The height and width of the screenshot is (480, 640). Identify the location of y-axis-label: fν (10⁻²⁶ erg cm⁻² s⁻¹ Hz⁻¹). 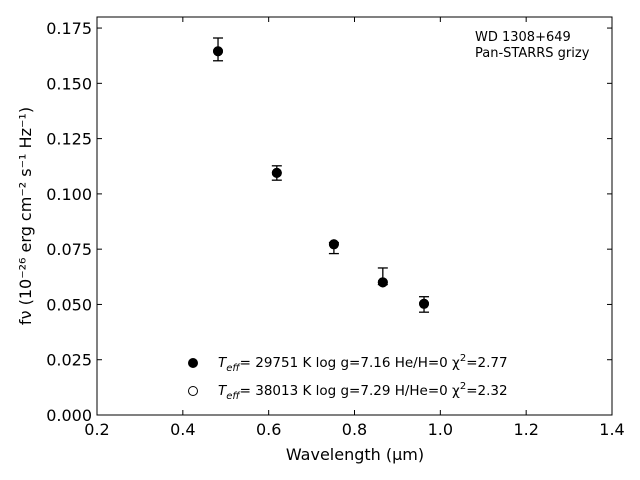
(25, 216).